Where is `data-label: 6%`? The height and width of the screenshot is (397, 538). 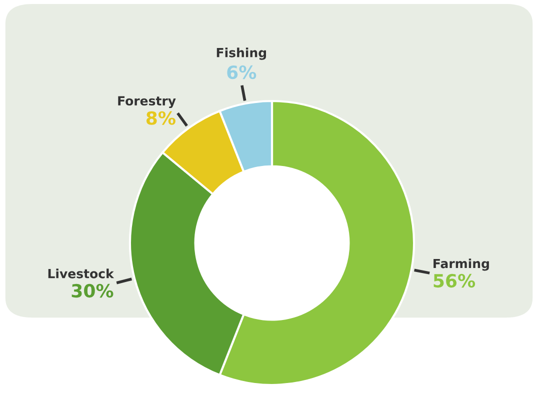 data-label: 6% is located at coordinates (241, 72).